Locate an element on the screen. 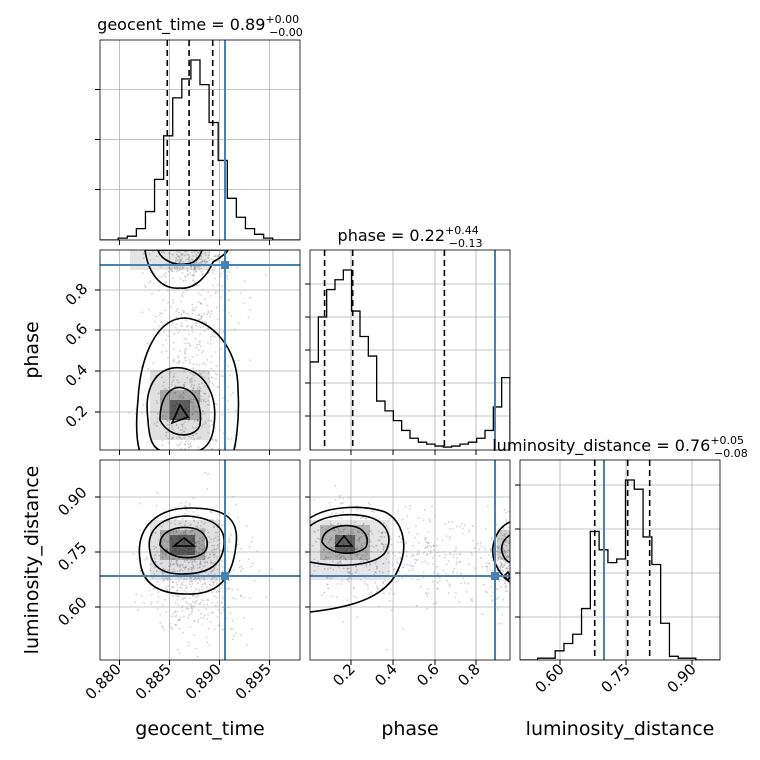 The width and height of the screenshot is (760, 760). hist-geocent-time-panel: geocent_time = 0.89+0.00 −0.00 is located at coordinates (199, 129).